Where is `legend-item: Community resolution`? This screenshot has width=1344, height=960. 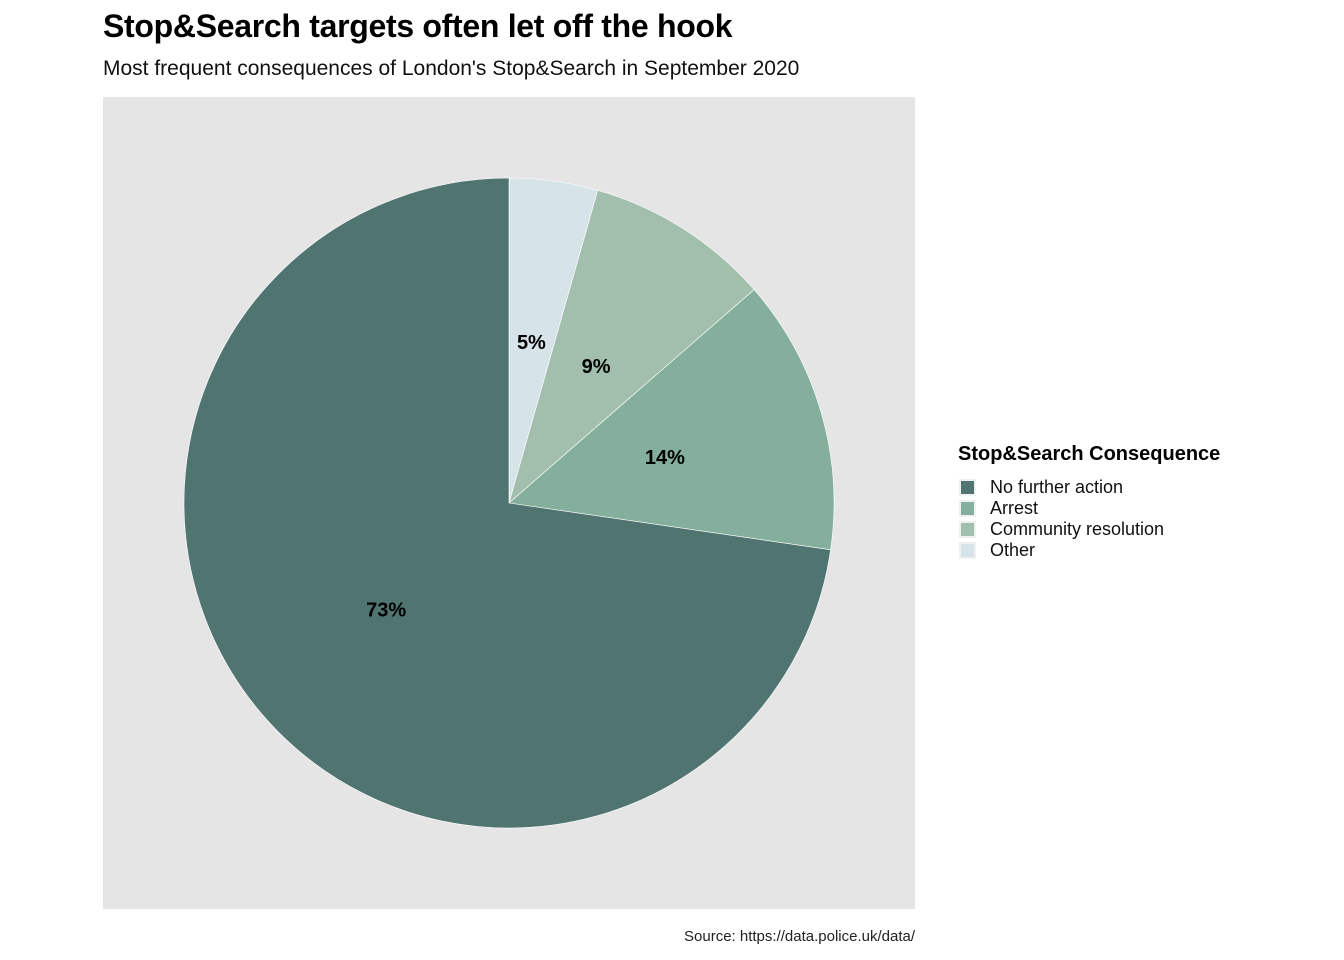 legend-item: Community resolution is located at coordinates (1089, 529).